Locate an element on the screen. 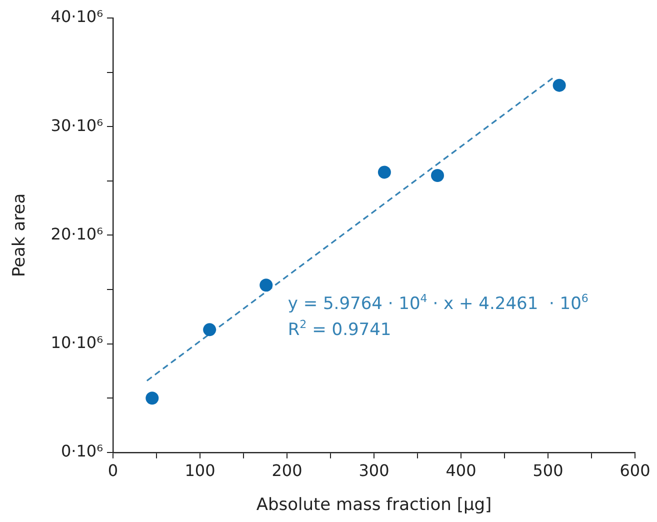  y-axis-title: Peak area is located at coordinates (20, 235).